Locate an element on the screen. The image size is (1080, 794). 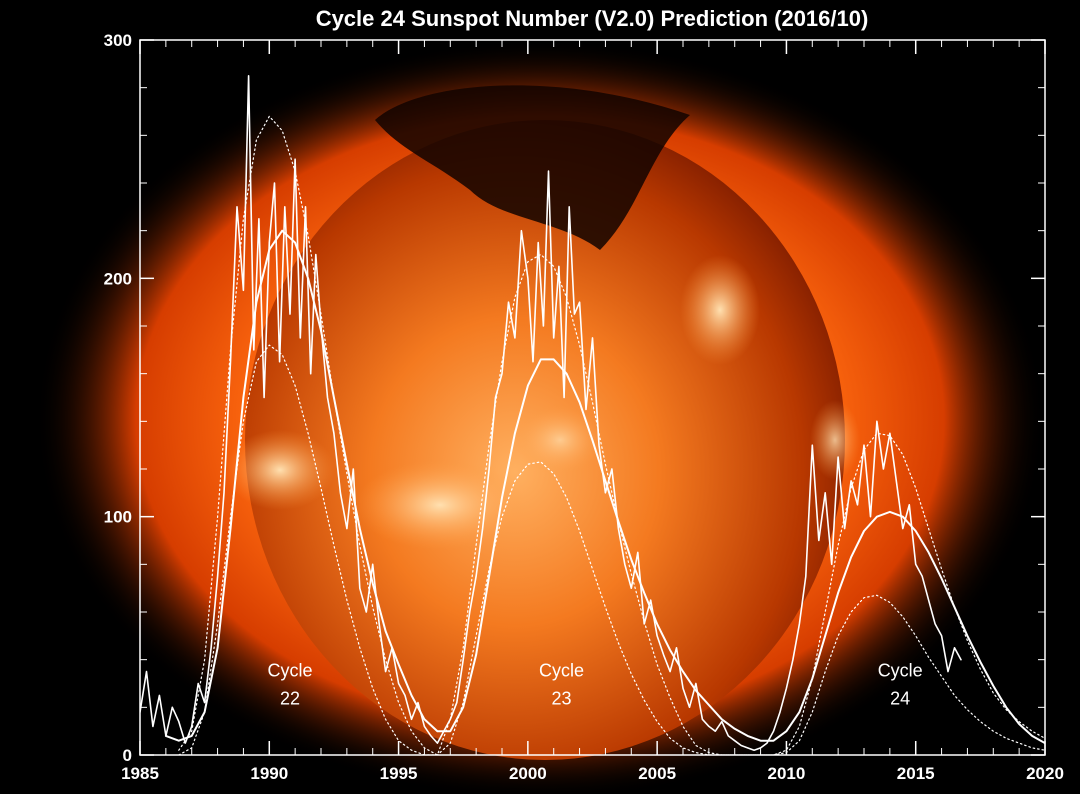
y-tick-labels: 0 100 200 300 is located at coordinates (118, 398).